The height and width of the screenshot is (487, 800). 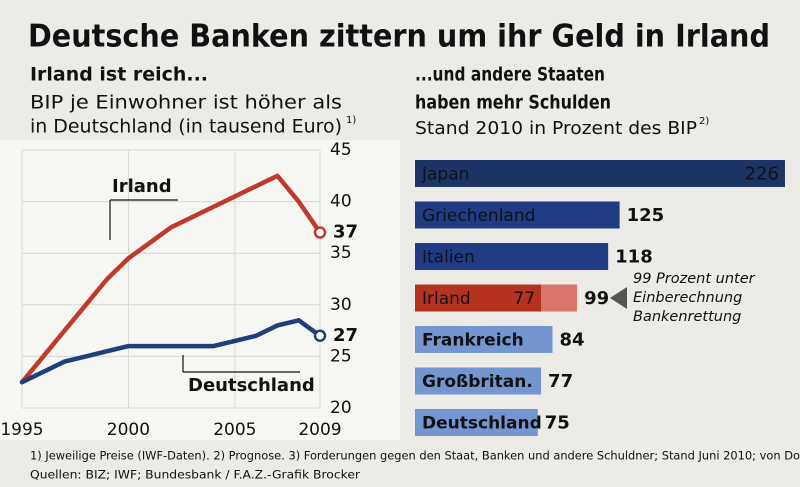 What do you see at coordinates (694, 279) in the screenshot?
I see `annotation: 99 Prozent unter` at bounding box center [694, 279].